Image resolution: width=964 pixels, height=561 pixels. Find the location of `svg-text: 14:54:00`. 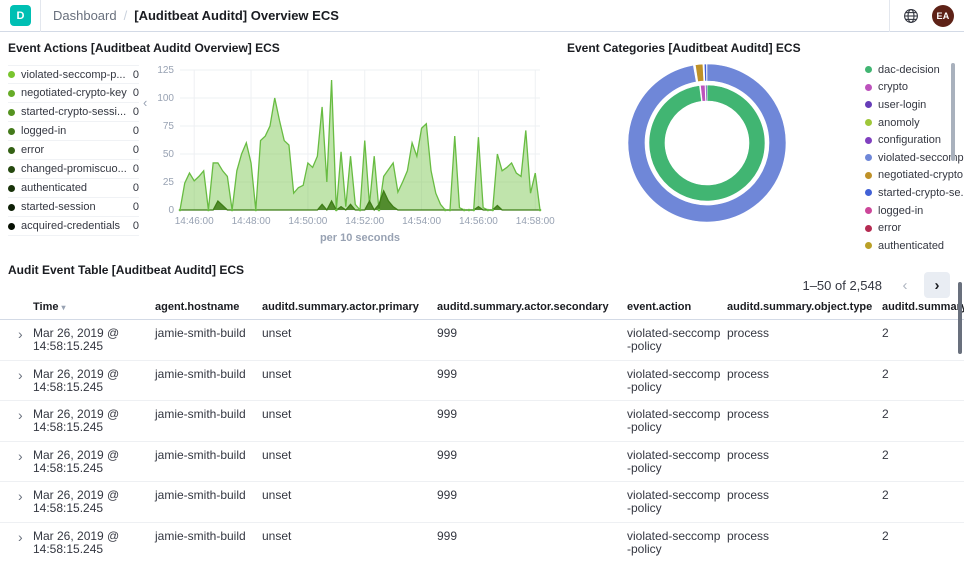

svg-text: 14:54:00 is located at coordinates (421, 221).